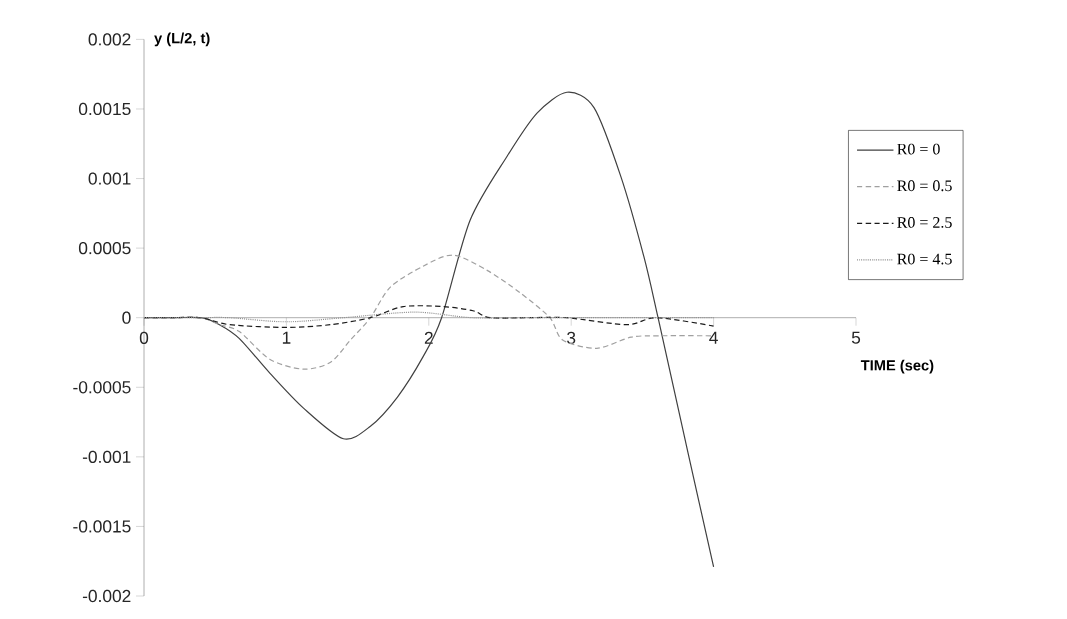  Describe the element at coordinates (924, 186) in the screenshot. I see `legend-label: R0 = 0.5` at that location.